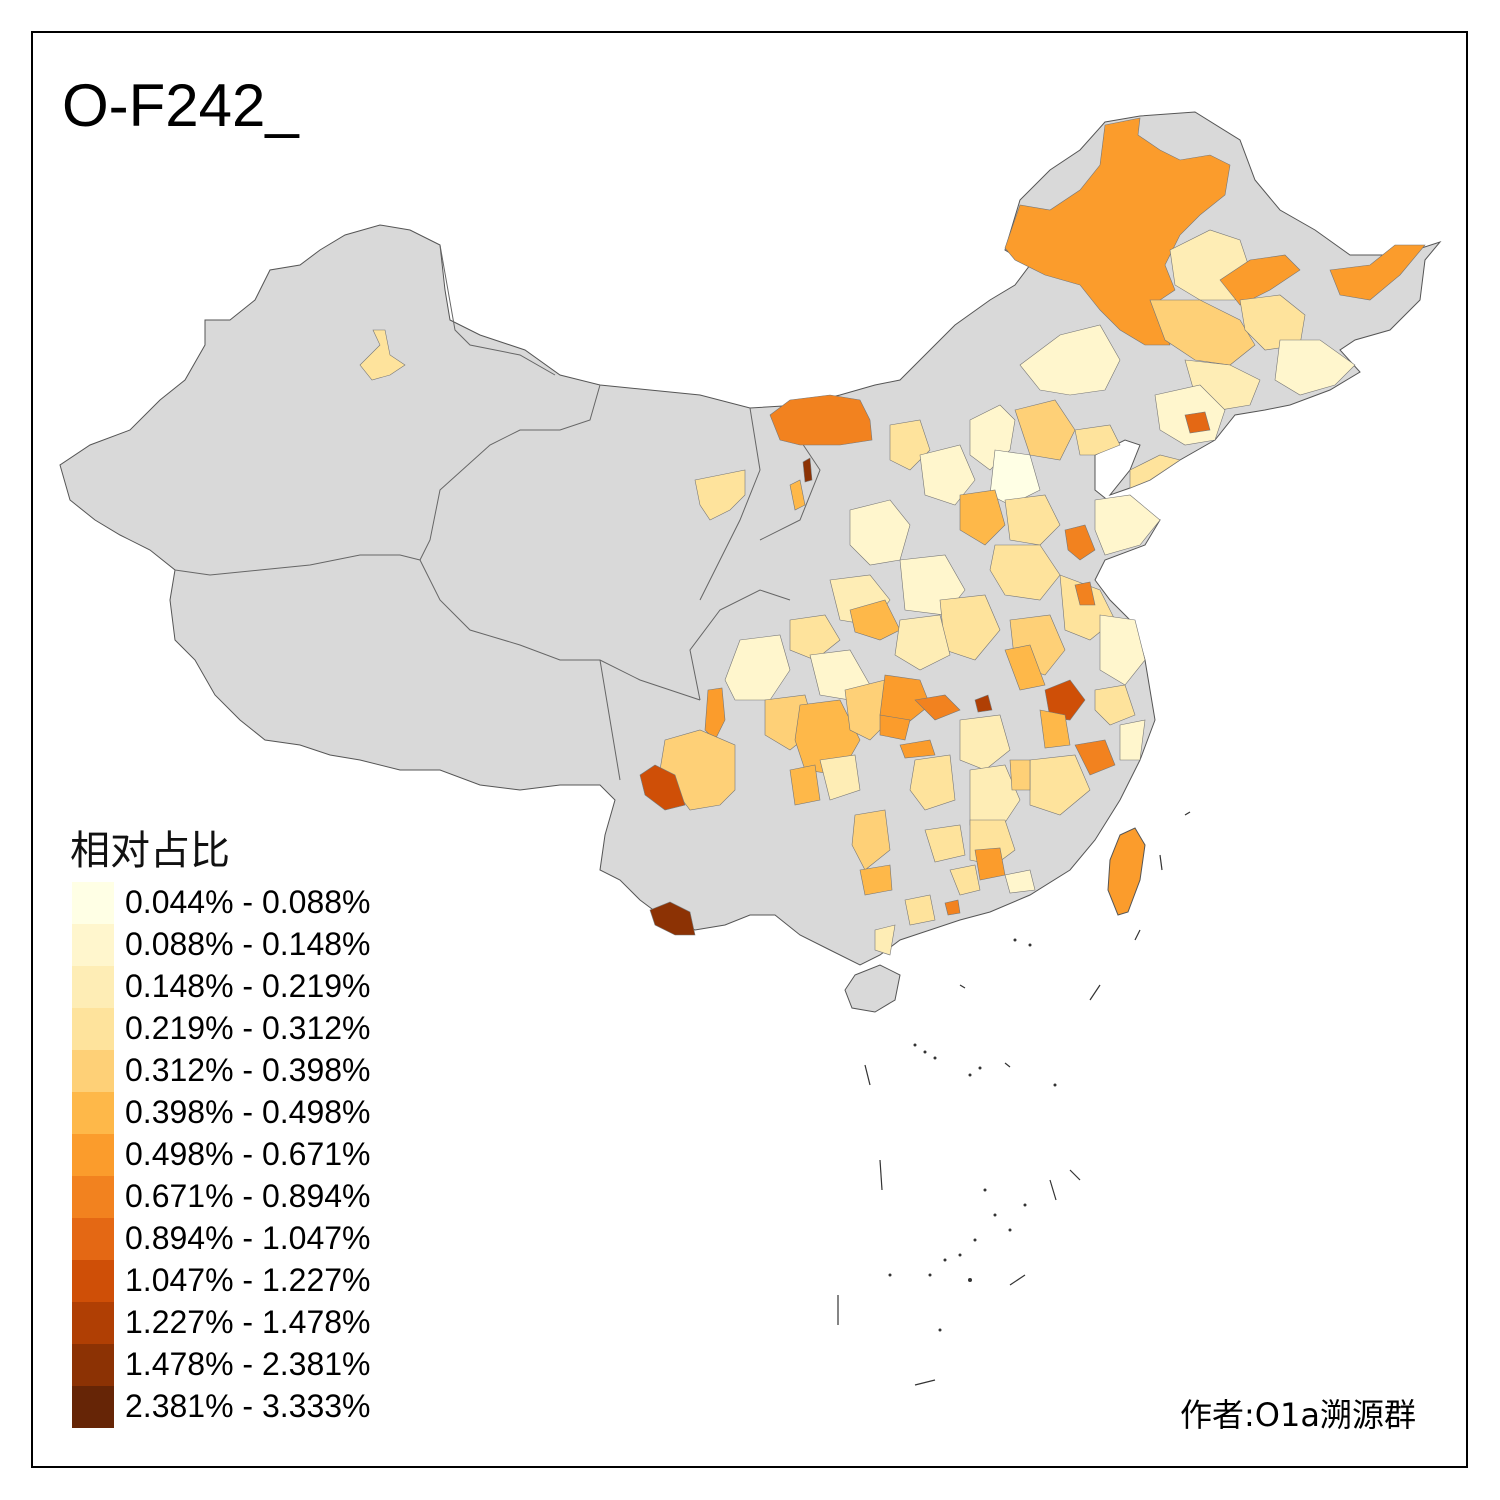  I want to click on legend-title: 相对占比, so click(150, 851).